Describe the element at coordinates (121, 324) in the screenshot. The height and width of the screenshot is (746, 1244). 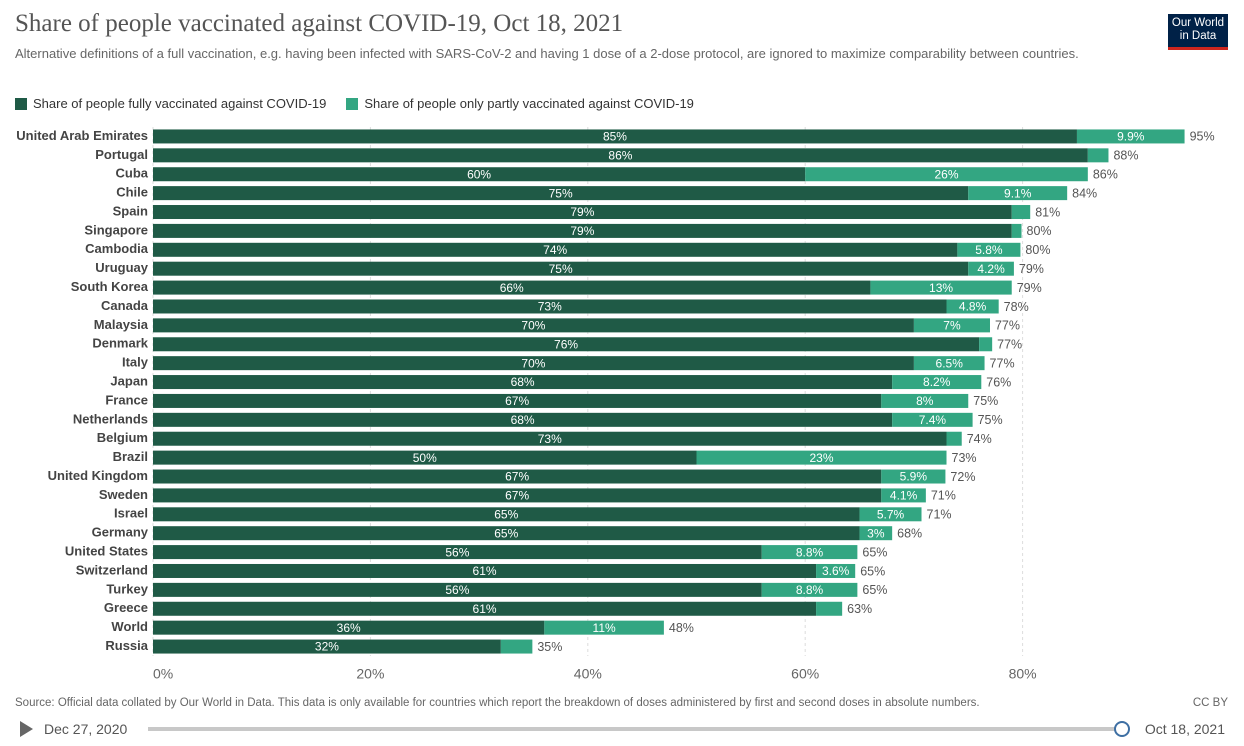
I see `category-label: Malaysia` at that location.